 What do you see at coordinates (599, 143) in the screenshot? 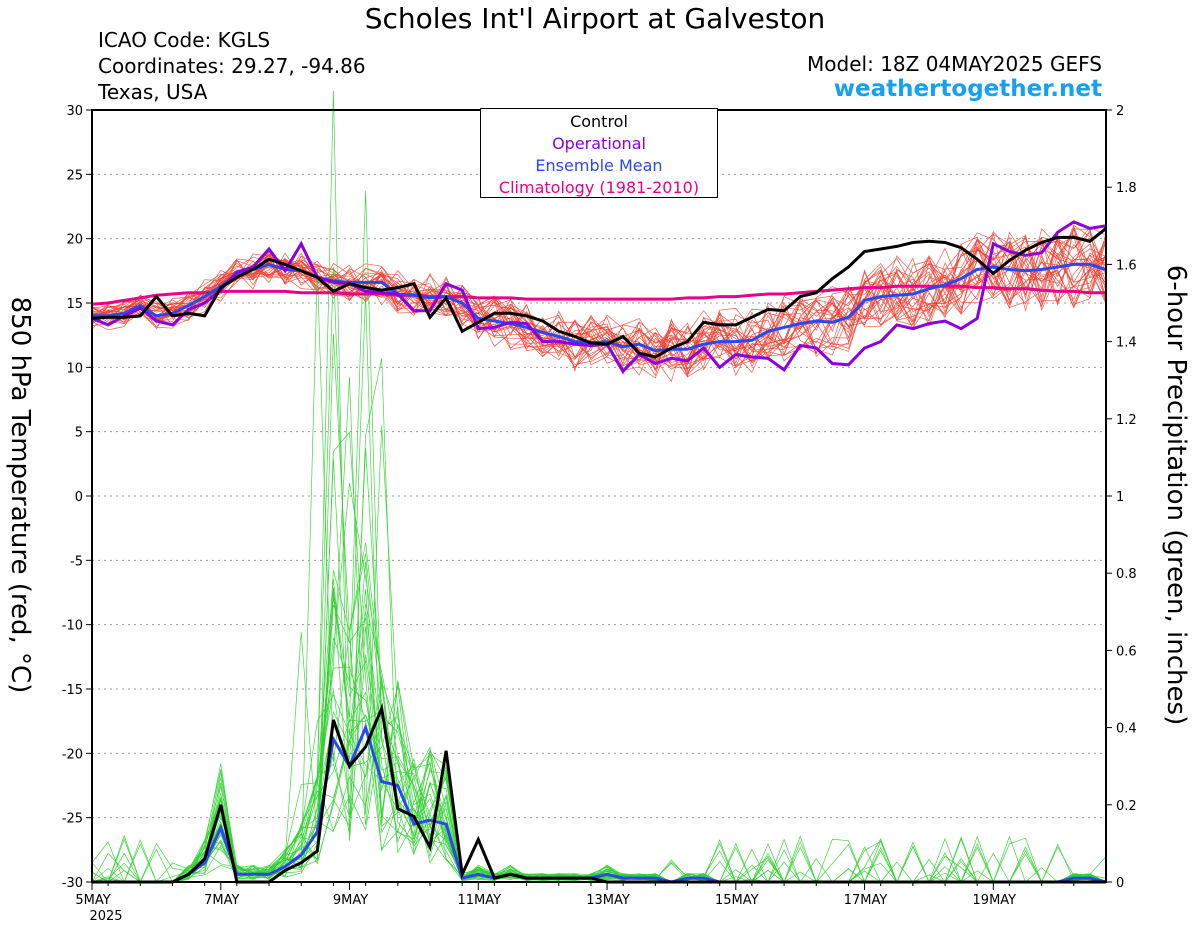
I see `legend-operational: Operational` at bounding box center [599, 143].